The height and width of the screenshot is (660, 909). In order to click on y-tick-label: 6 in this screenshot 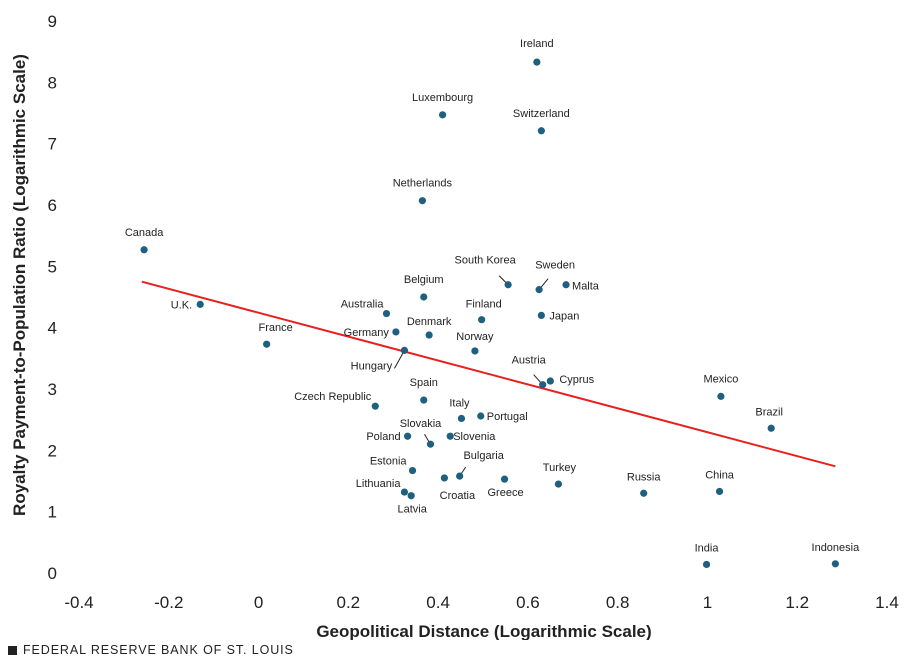, I will do `click(52, 205)`.